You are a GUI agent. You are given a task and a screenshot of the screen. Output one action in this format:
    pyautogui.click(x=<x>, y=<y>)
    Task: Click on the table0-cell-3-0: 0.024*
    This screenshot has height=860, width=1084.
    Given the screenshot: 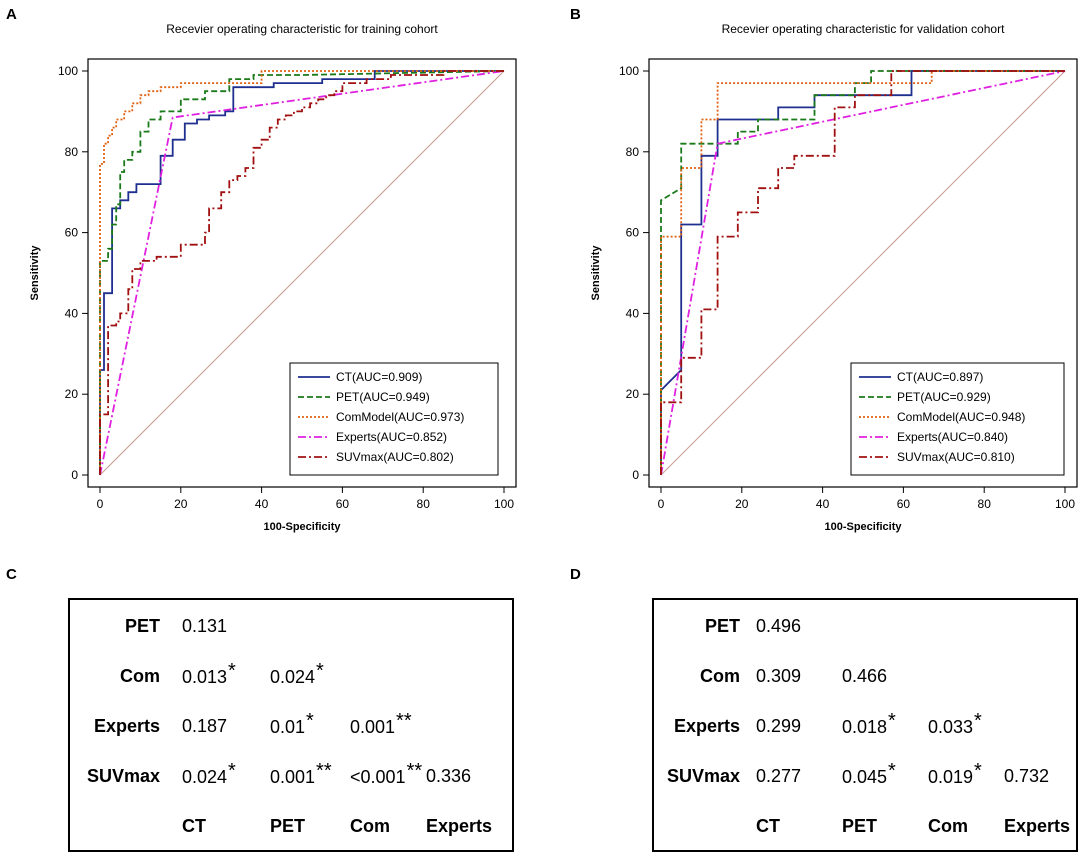 What is the action you would take?
    pyautogui.click(x=209, y=774)
    